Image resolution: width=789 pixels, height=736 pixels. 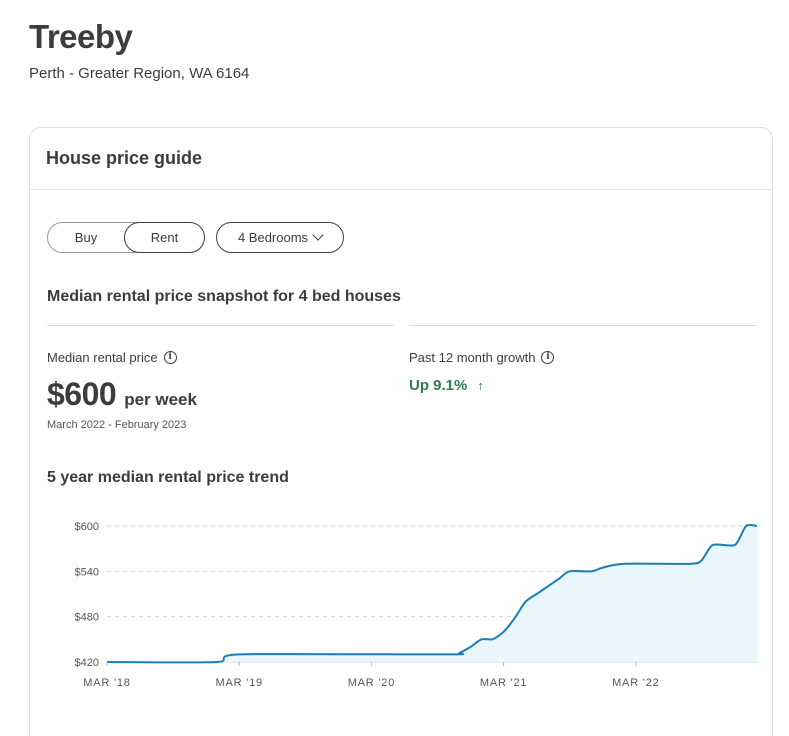 I want to click on chart-y-axis: $600 $540 $480 $420, so click(x=87, y=595).